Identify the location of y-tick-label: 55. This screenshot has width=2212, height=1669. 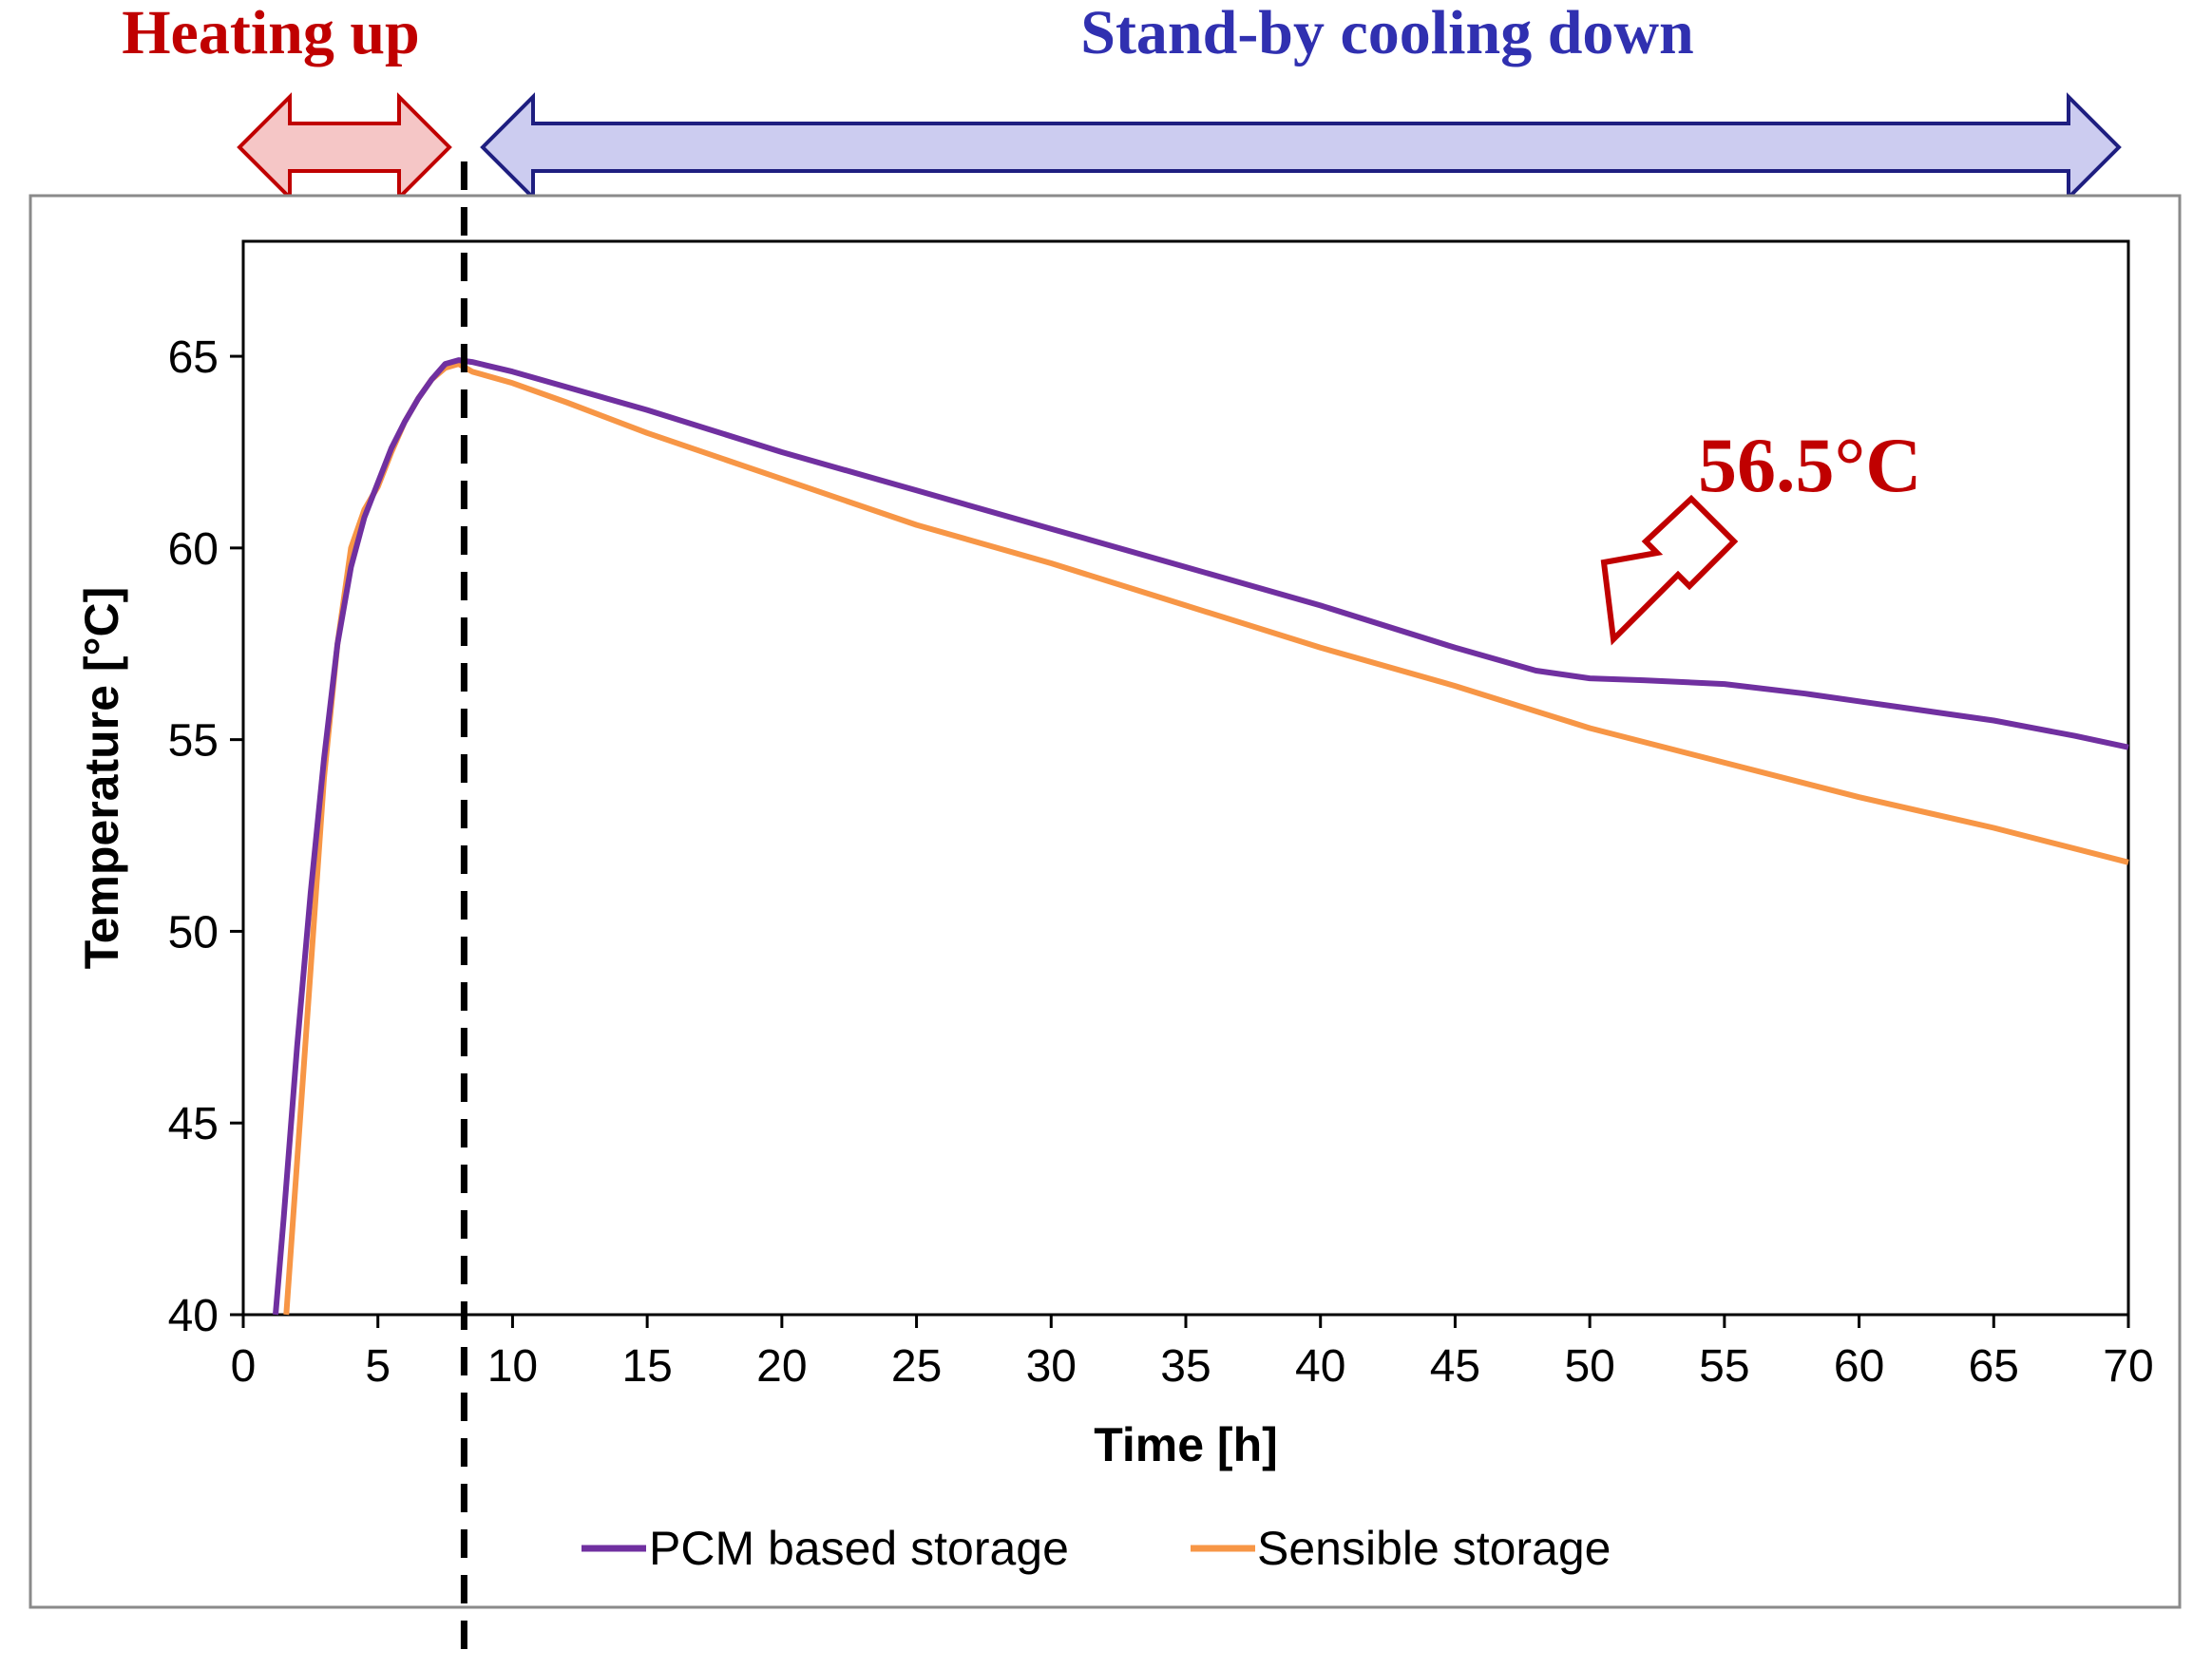
(193, 741).